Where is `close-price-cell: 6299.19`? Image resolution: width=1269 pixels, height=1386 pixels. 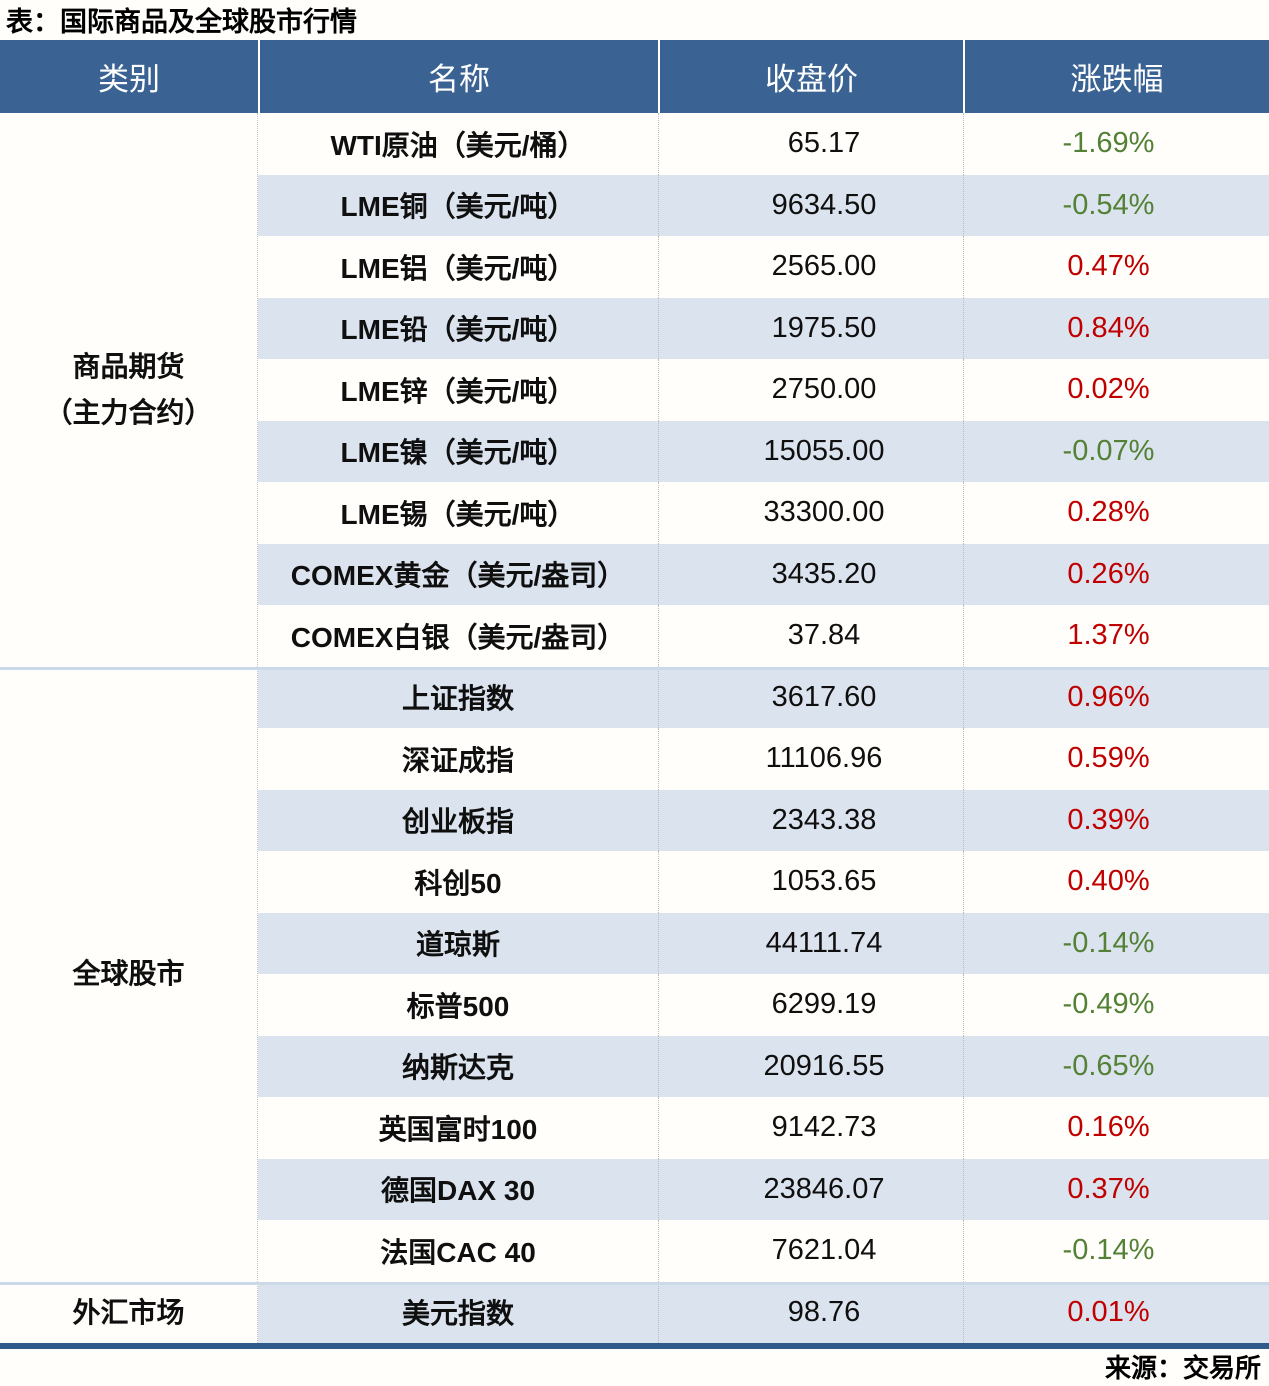 close-price-cell: 6299.19 is located at coordinates (810, 1005).